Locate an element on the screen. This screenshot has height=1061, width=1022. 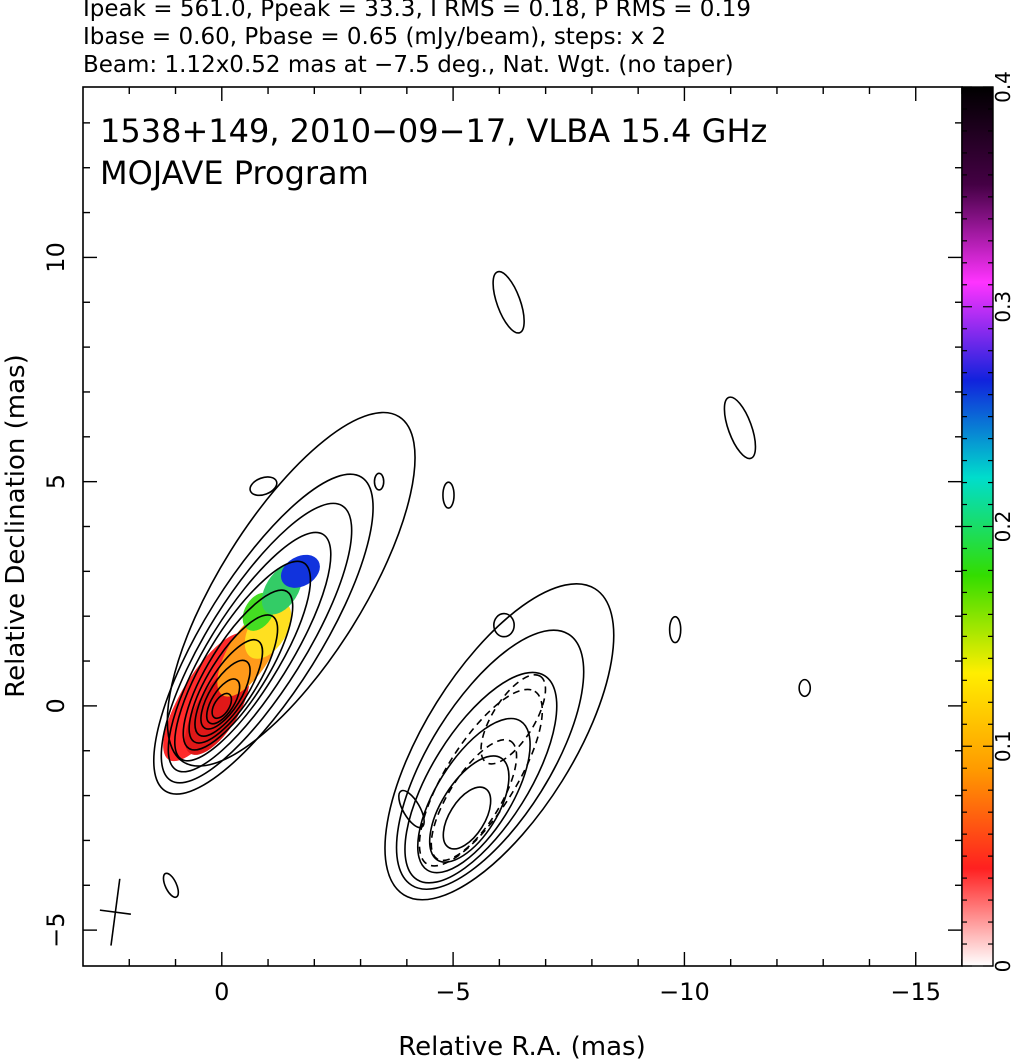
x-tick-label: −10 is located at coordinates (684, 992).